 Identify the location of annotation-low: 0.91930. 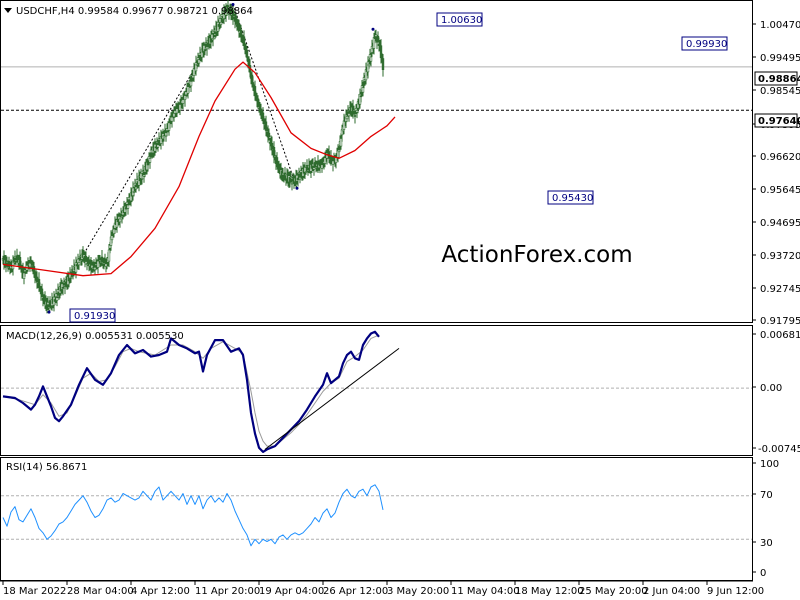
(92, 315).